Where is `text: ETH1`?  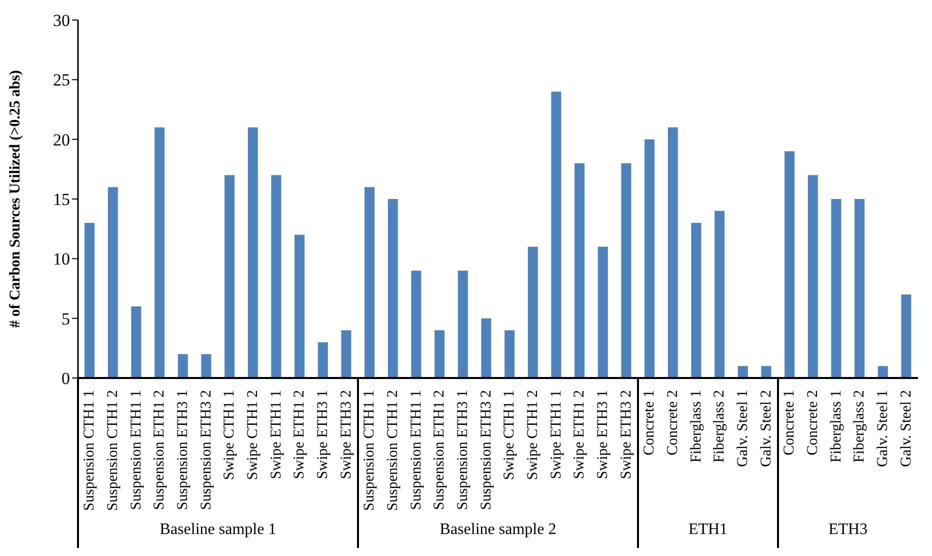 text: ETH1 is located at coordinates (708, 529).